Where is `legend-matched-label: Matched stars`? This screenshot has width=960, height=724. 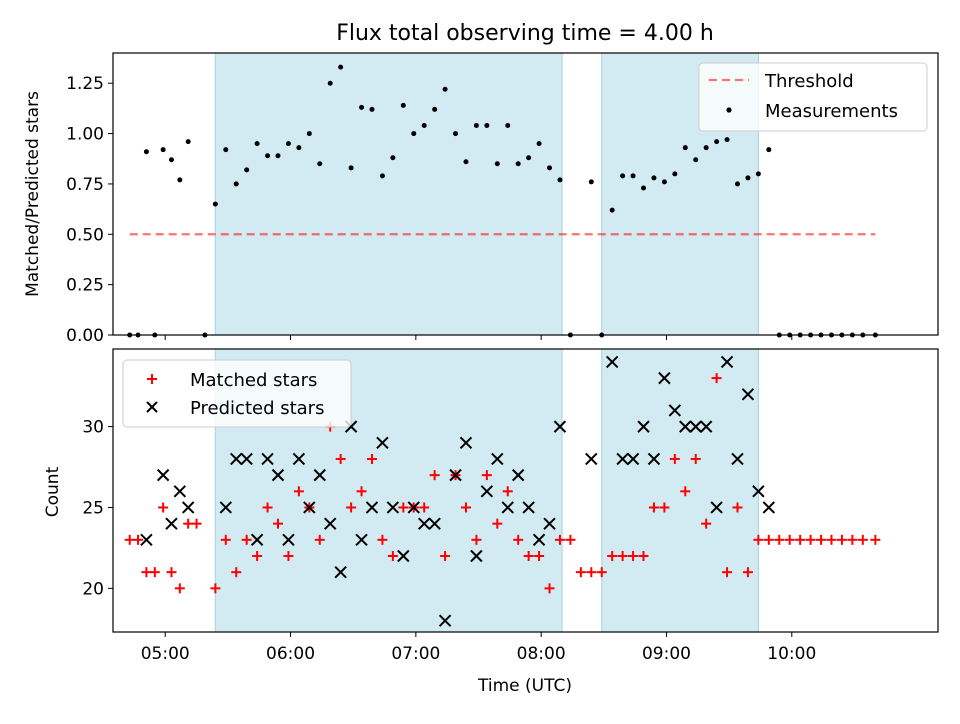 legend-matched-label: Matched stars is located at coordinates (253, 380).